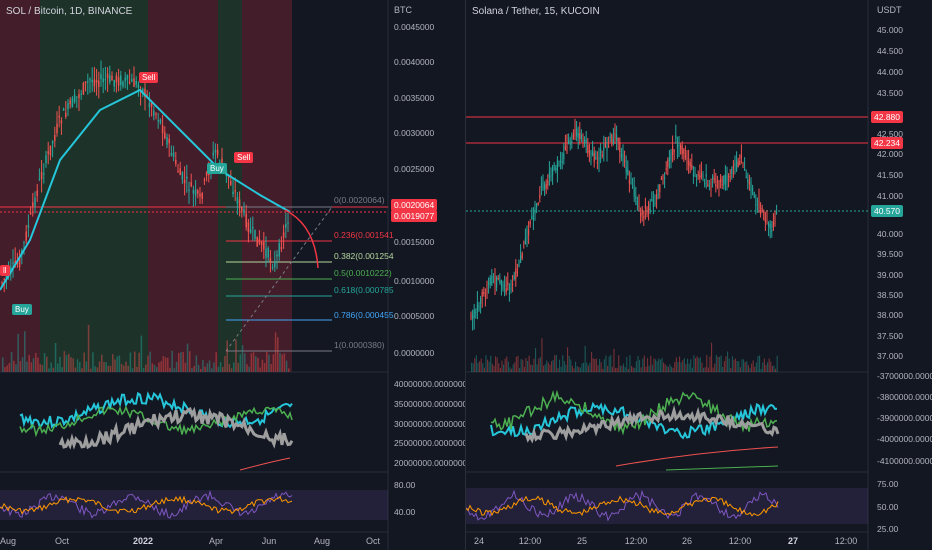 This screenshot has width=932, height=550. What do you see at coordinates (890, 93) in the screenshot?
I see `right-price-label: 43.500` at bounding box center [890, 93].